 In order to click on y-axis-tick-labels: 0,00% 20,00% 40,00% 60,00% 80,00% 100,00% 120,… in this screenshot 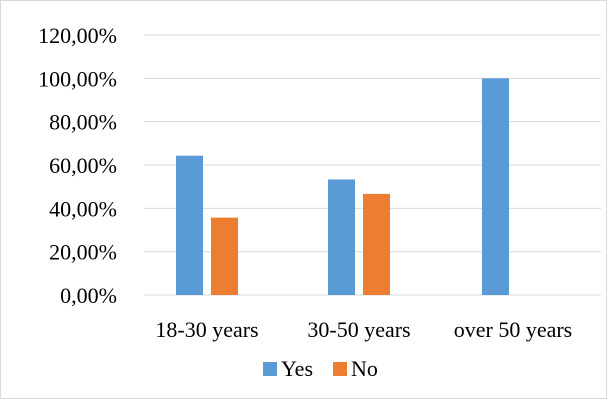, I will do `click(77, 165)`.